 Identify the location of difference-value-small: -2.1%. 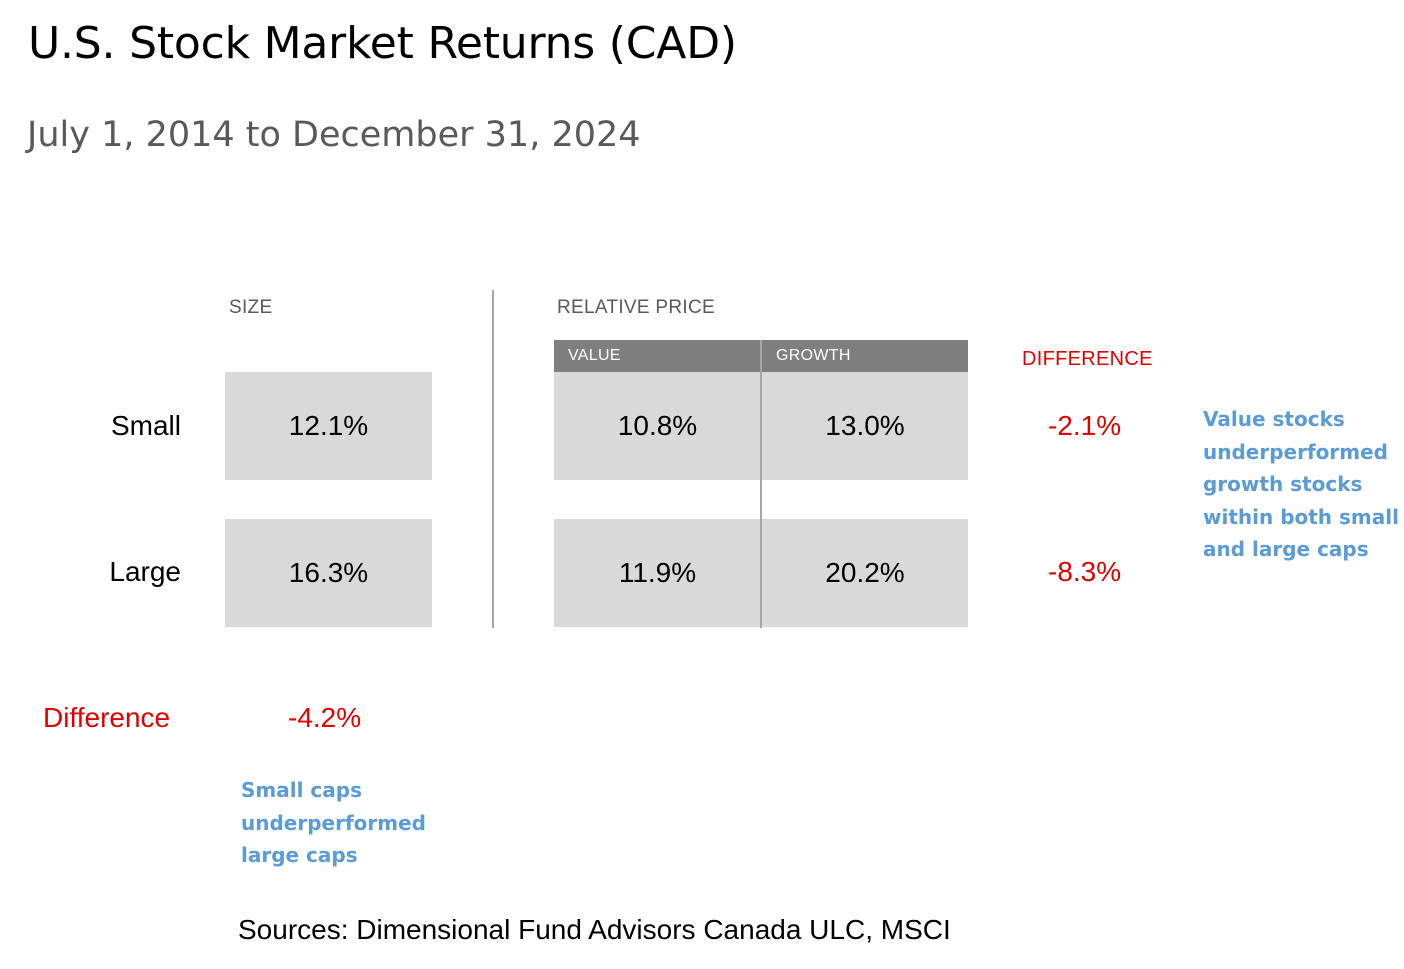
(1085, 425).